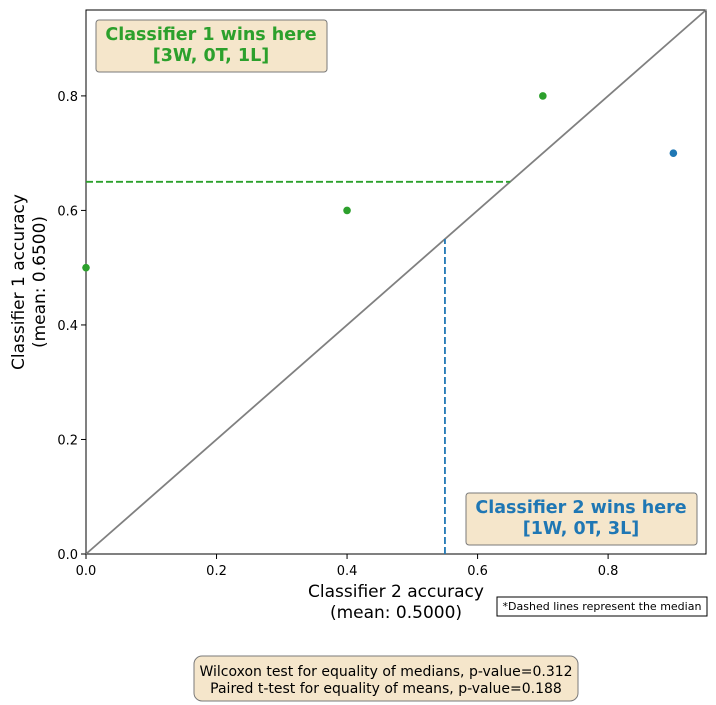 The height and width of the screenshot is (705, 716). I want to click on x-tick-label: 0.0, so click(86, 571).